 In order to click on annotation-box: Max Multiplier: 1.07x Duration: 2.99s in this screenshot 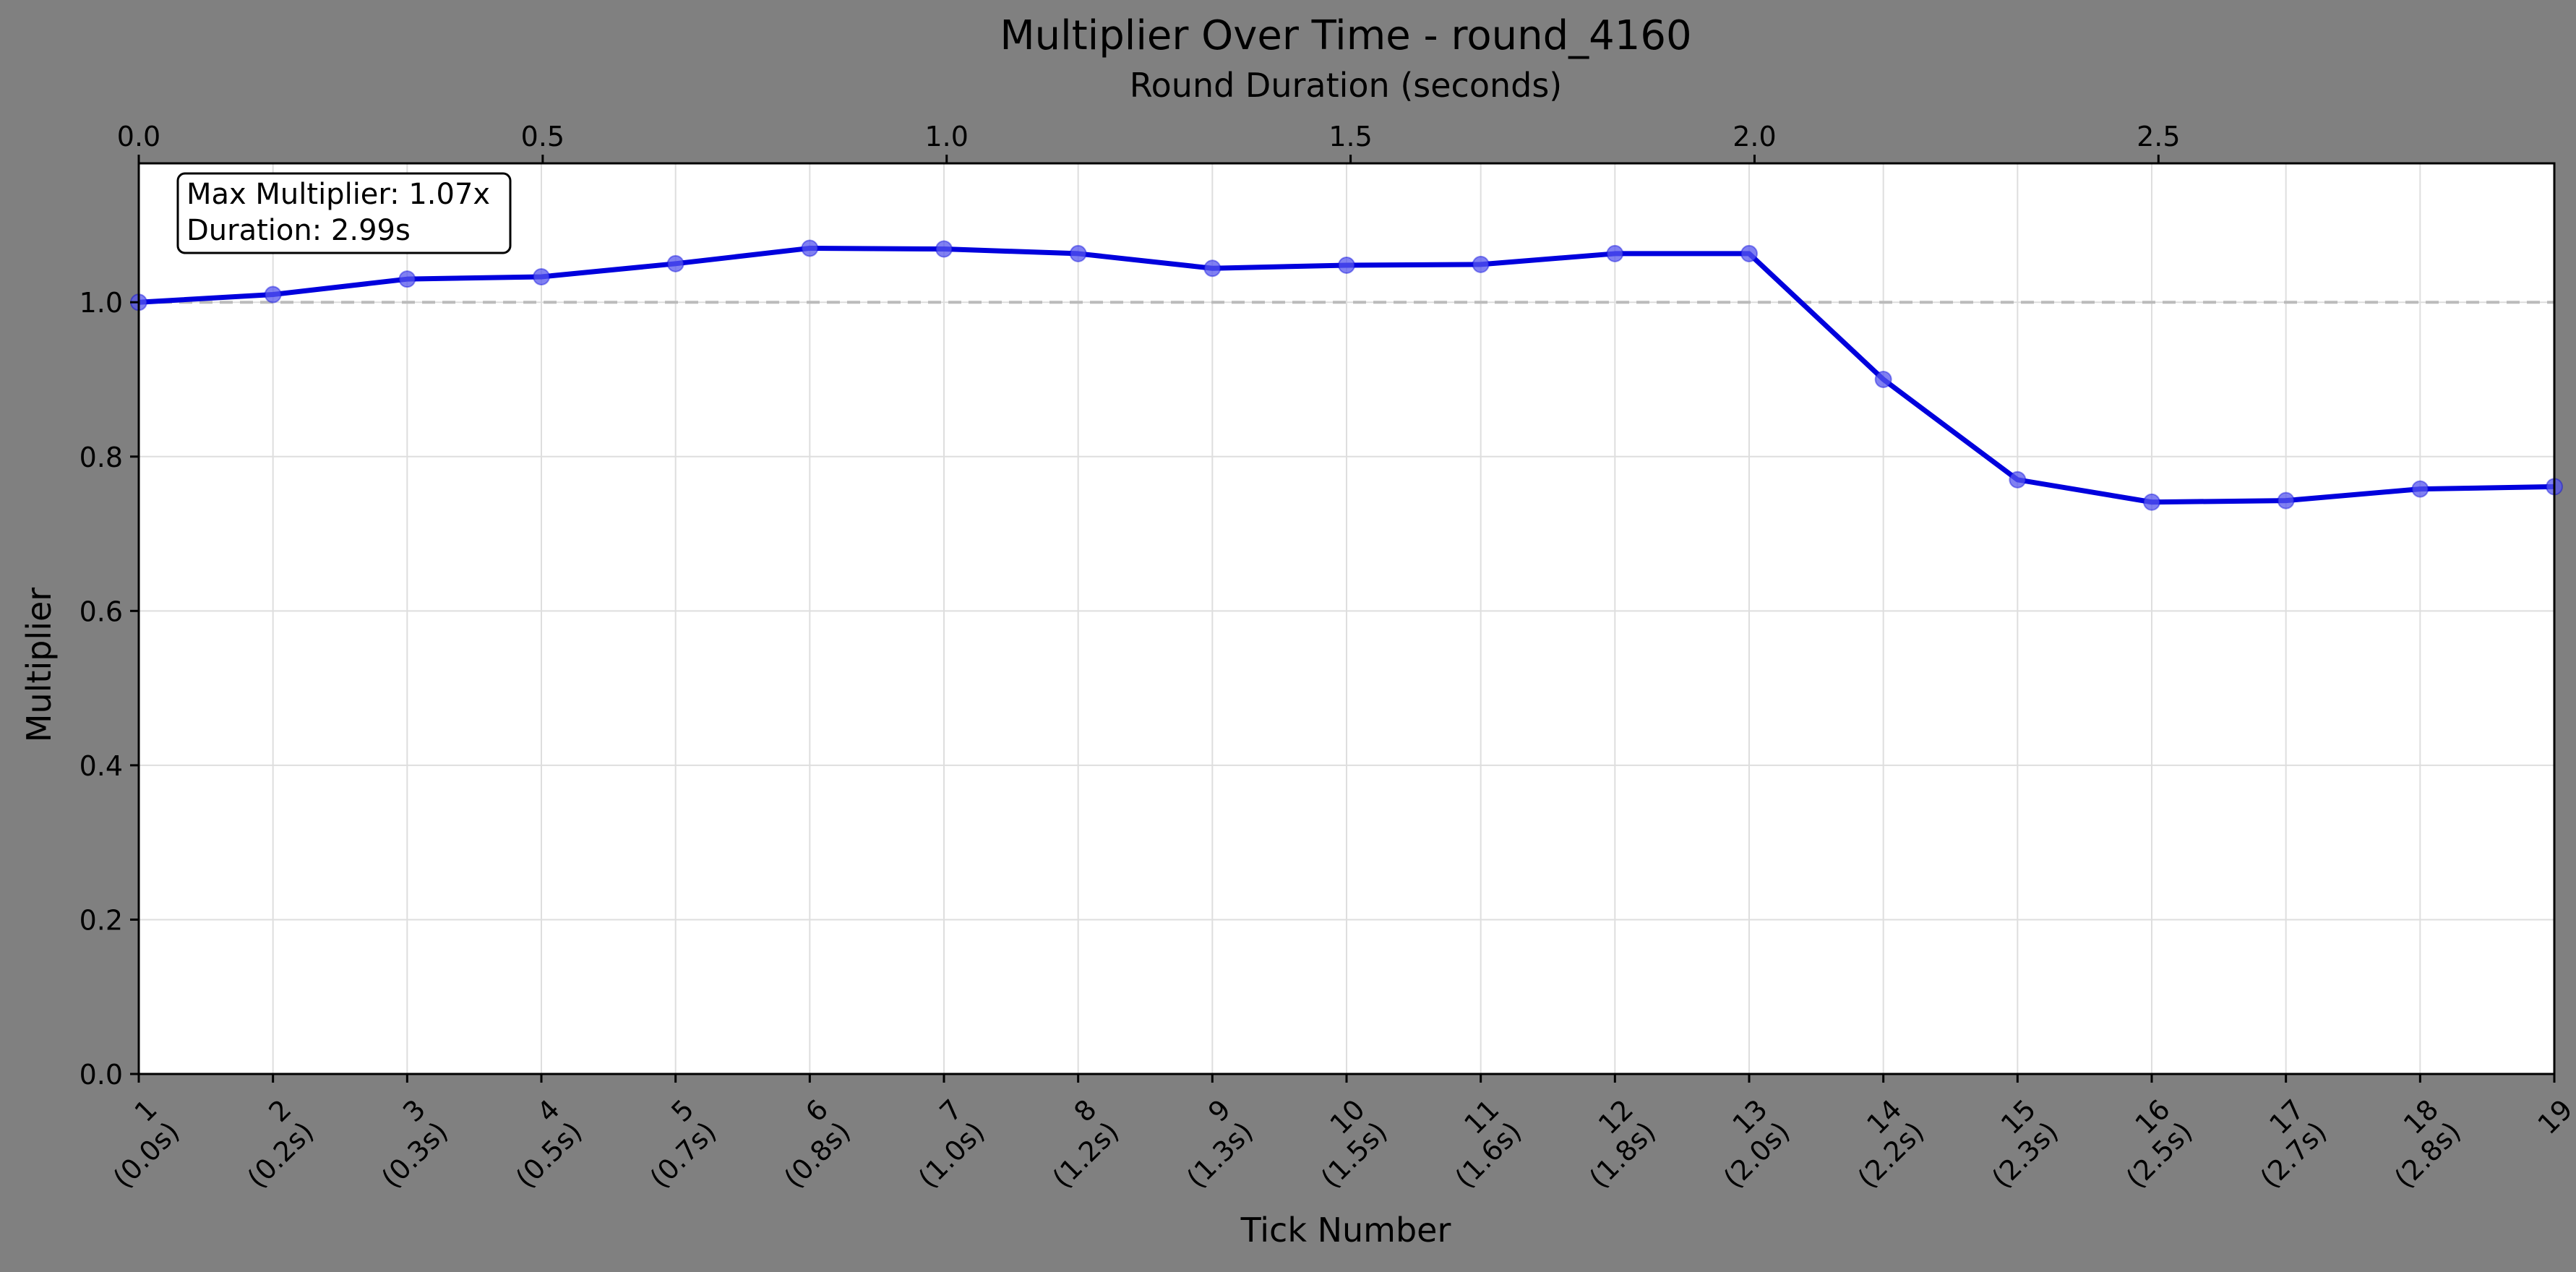, I will do `click(344, 213)`.